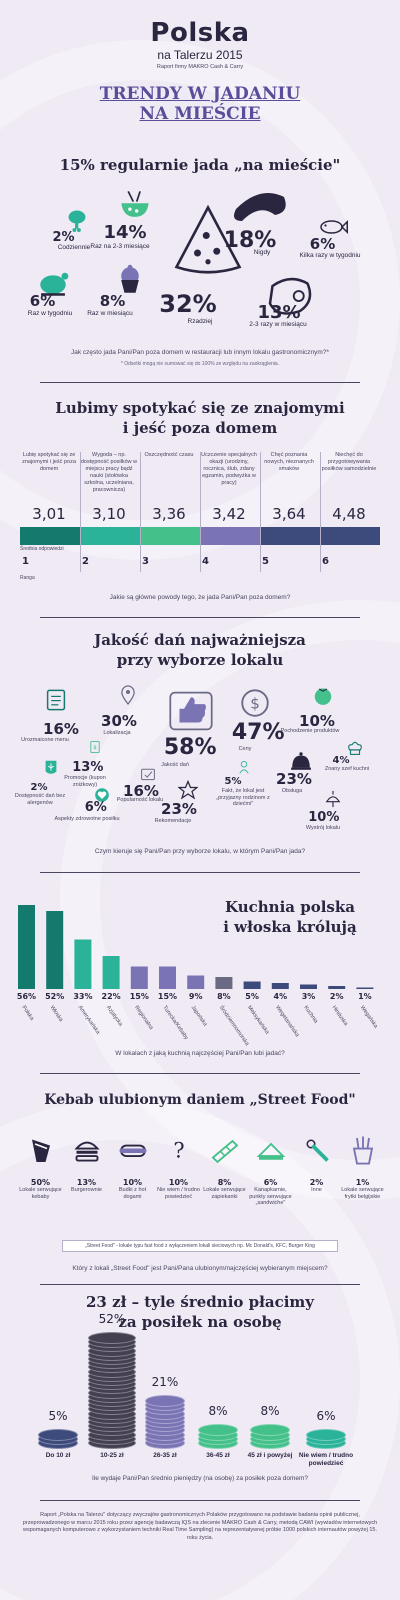 The width and height of the screenshot is (400, 1600). Describe the element at coordinates (324, 817) in the screenshot. I see `criteria-value: 10%` at that location.